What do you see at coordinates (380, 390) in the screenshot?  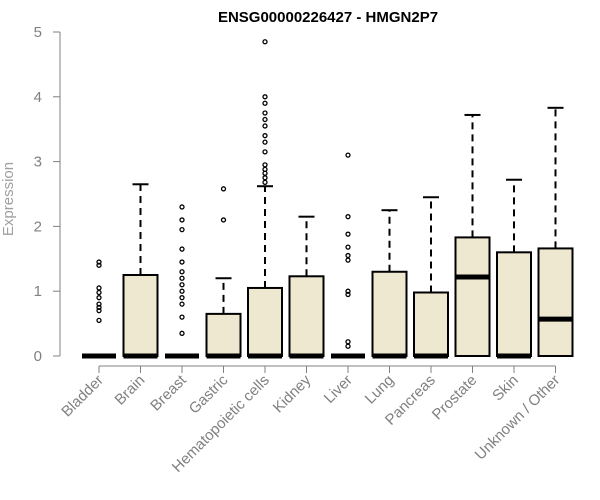 I see `x-tick-label: Lung` at bounding box center [380, 390].